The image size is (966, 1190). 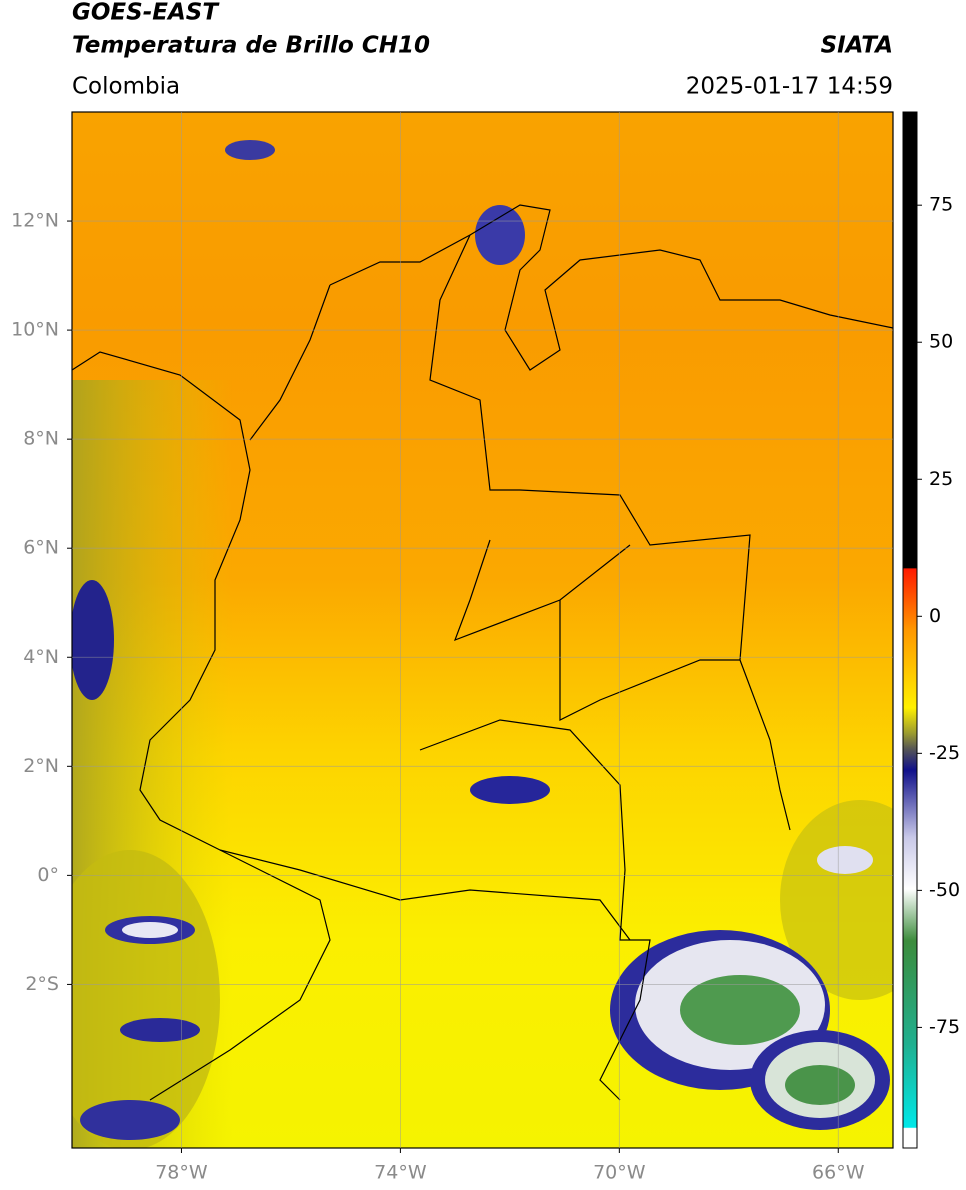 I want to click on lon-tick-label: 70°W, so click(x=619, y=1173).